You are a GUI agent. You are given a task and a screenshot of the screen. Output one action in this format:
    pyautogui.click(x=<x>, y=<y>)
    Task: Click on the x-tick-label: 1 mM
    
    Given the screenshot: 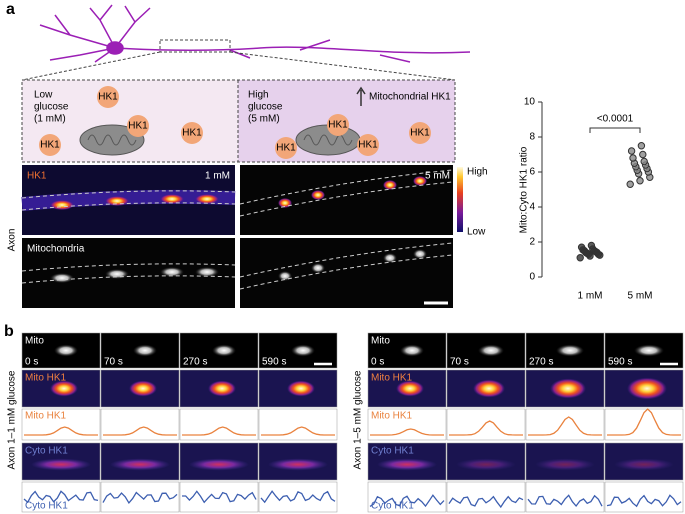 What is the action you would take?
    pyautogui.click(x=590, y=296)
    